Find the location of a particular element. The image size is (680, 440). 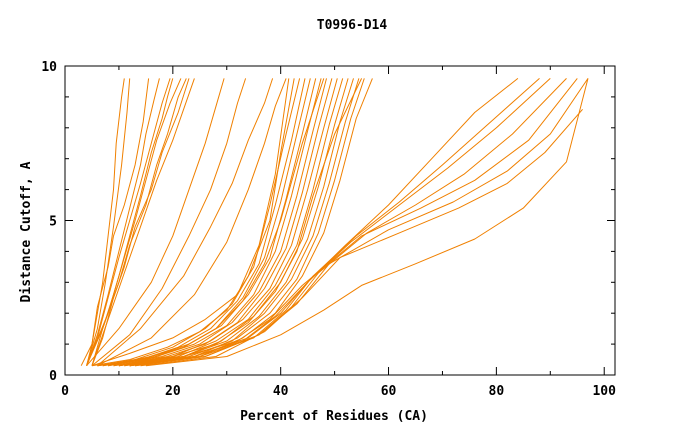

x-axis-label: Percent of Residues (CA) is located at coordinates (334, 416).